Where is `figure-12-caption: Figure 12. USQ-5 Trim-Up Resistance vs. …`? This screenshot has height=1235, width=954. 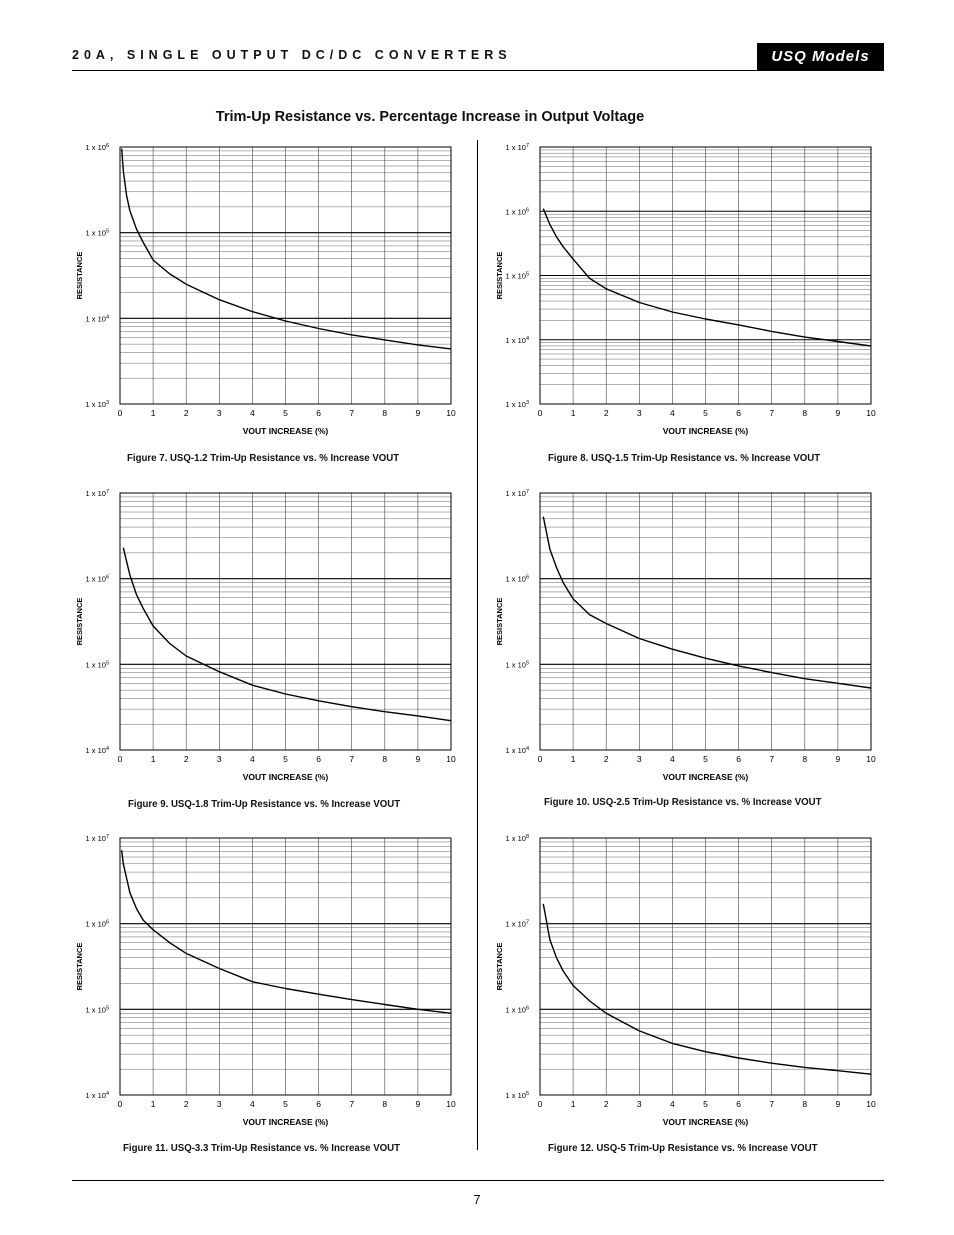
figure-12-caption: Figure 12. USQ-5 Trim-Up Resistance vs. … is located at coordinates (683, 1148).